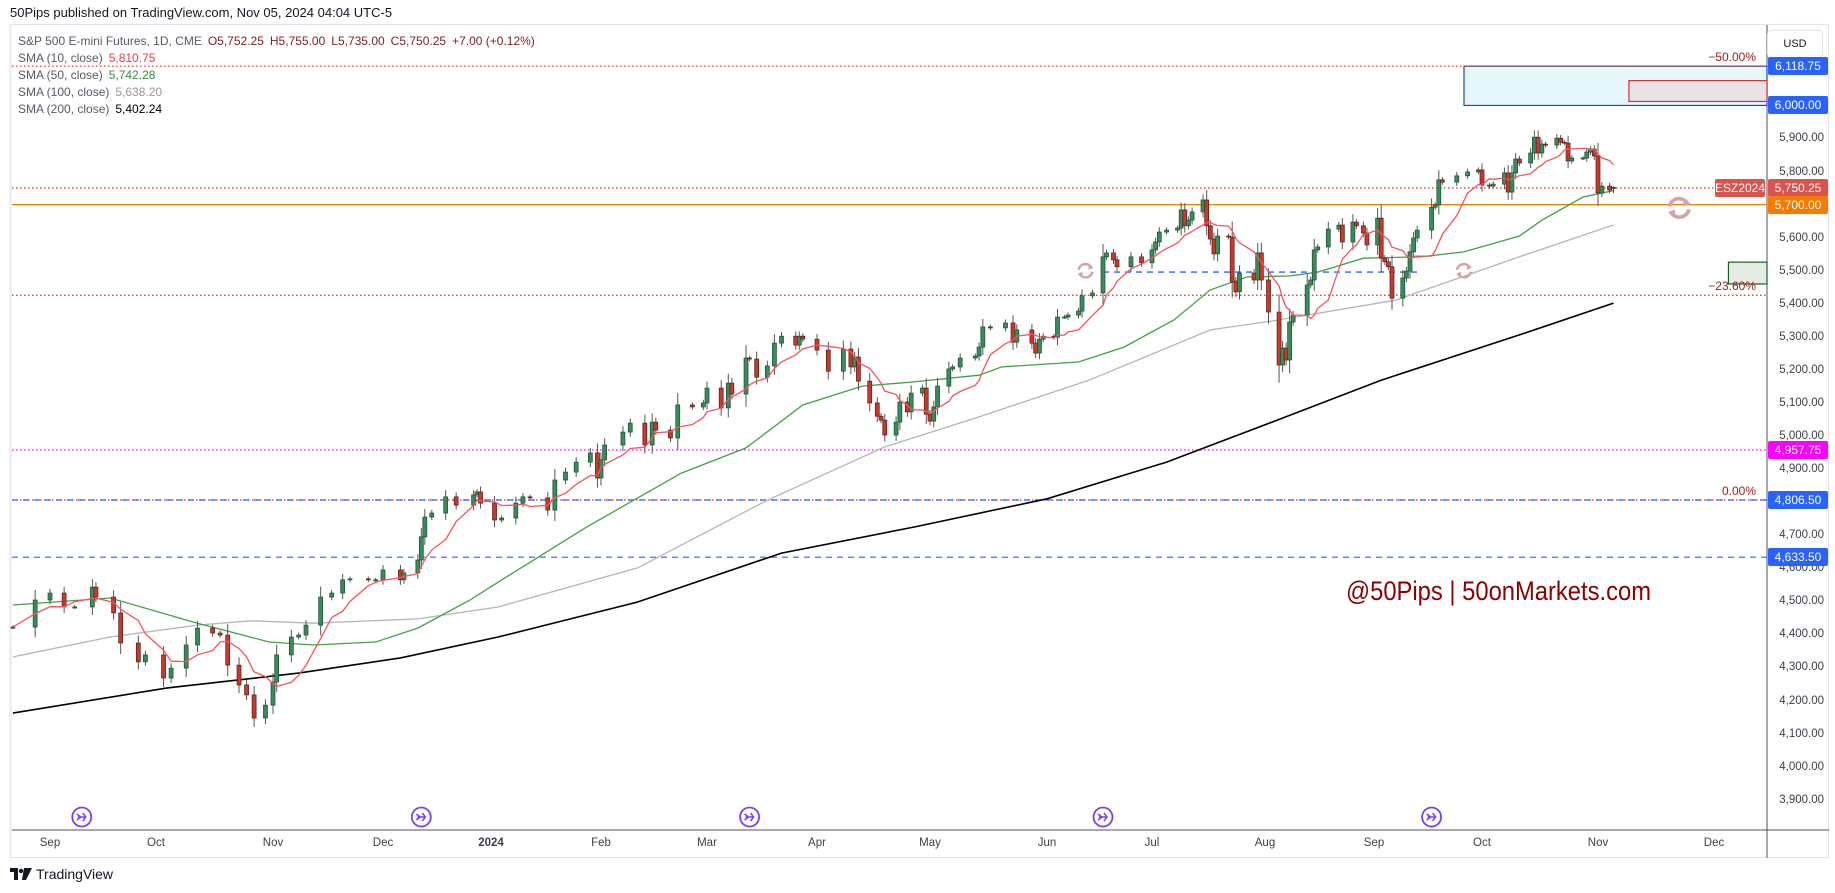 The width and height of the screenshot is (1835, 893). I want to click on legend-symbol: S&P 500 E-mini Futures, 1D, CME, so click(110, 41).